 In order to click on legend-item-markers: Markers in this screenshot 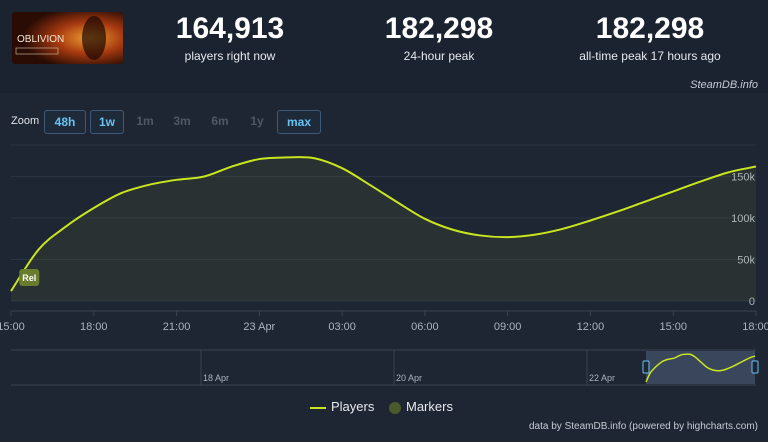, I will do `click(421, 406)`.